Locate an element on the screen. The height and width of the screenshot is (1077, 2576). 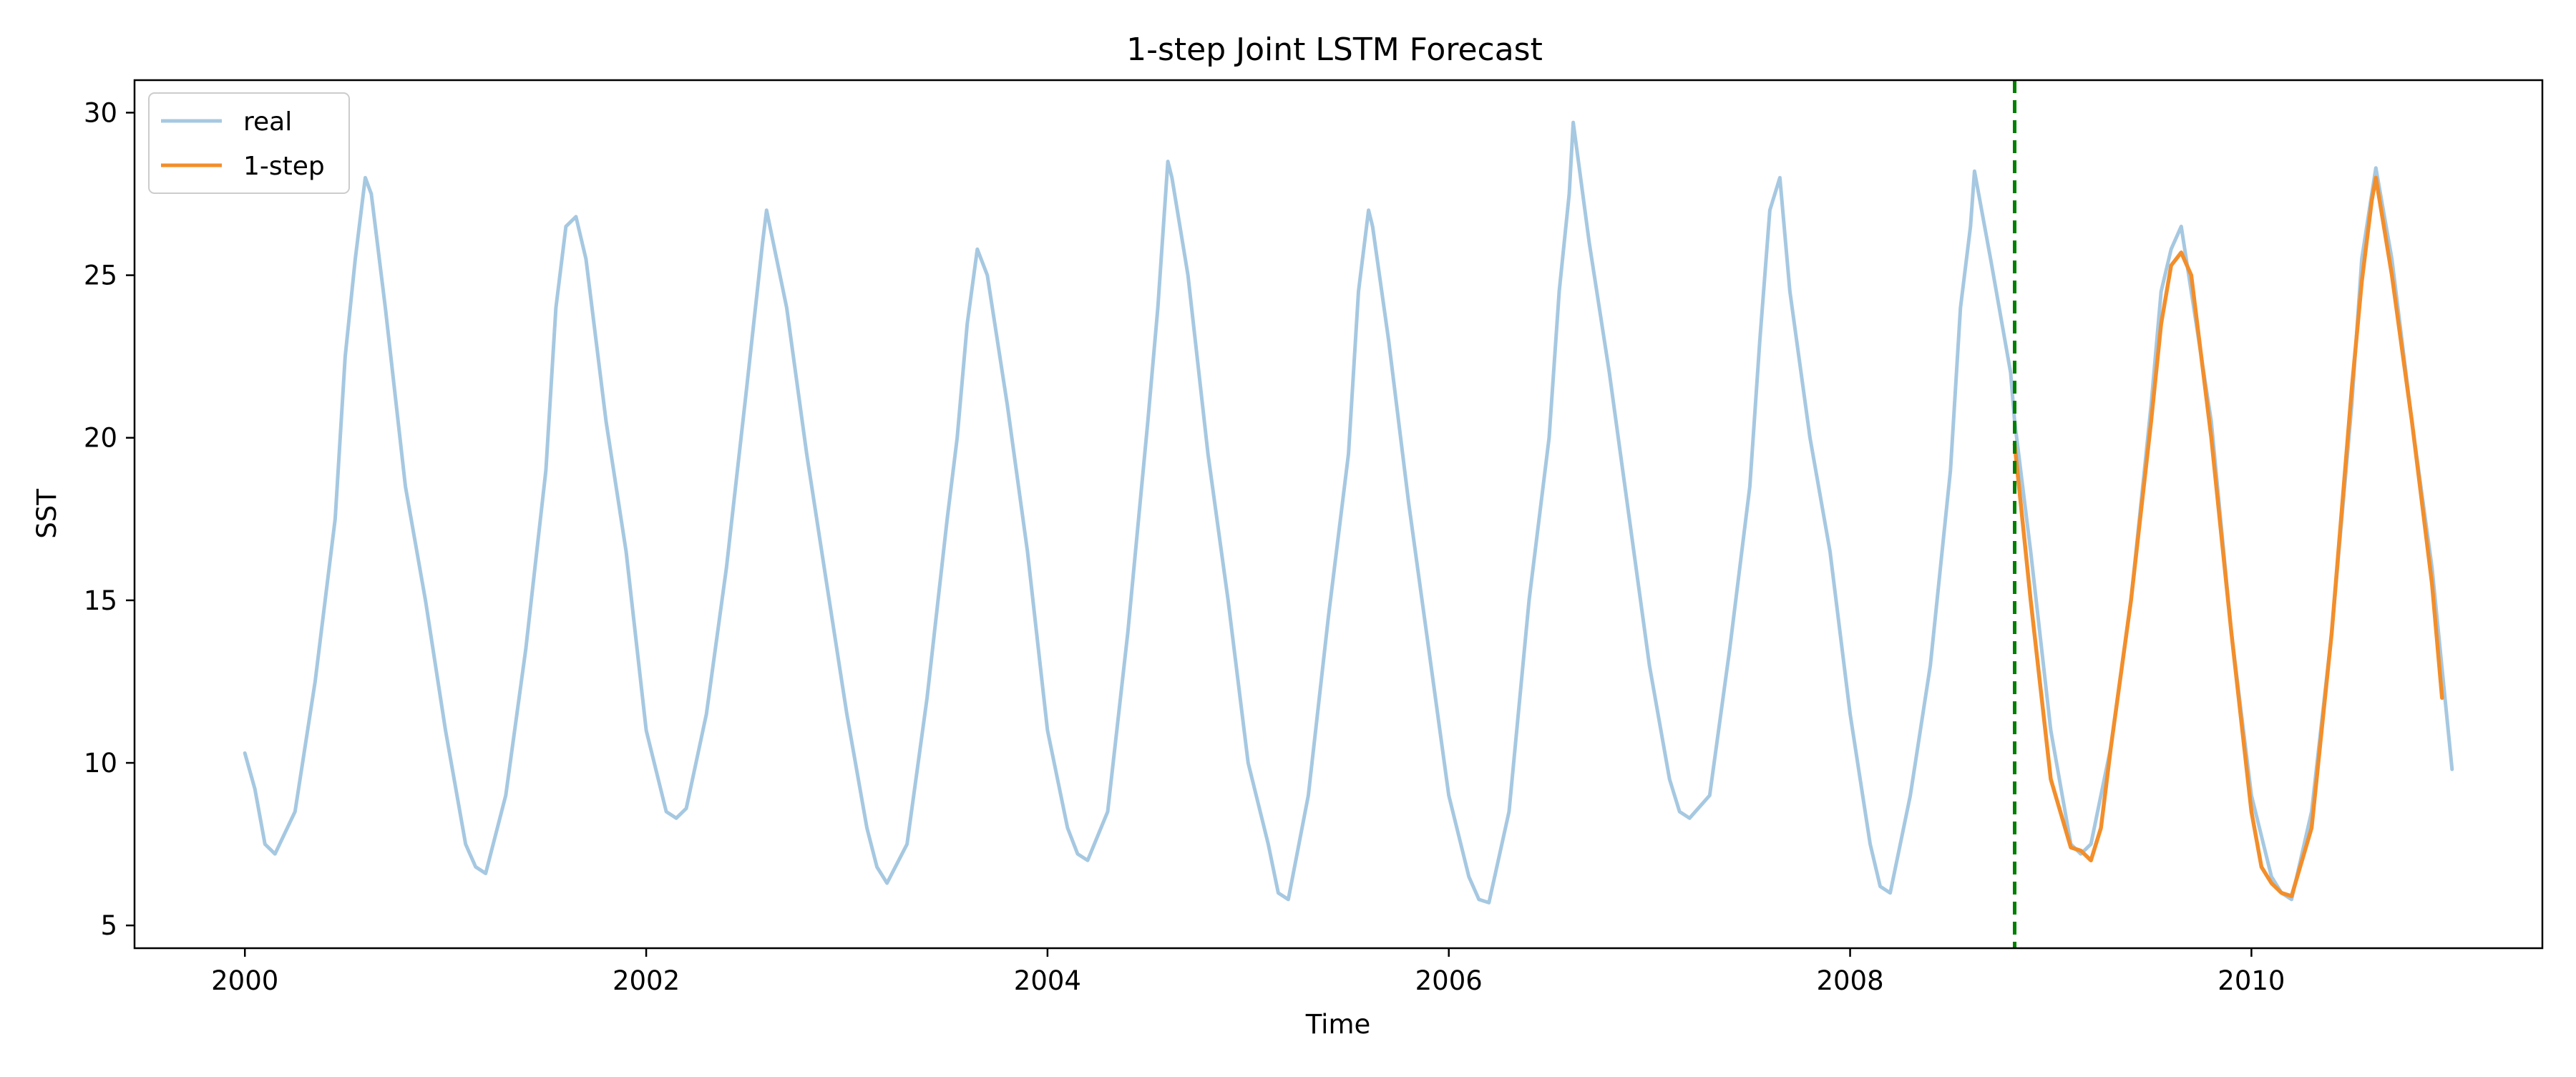
x-tick-label: 2002 is located at coordinates (646, 980).